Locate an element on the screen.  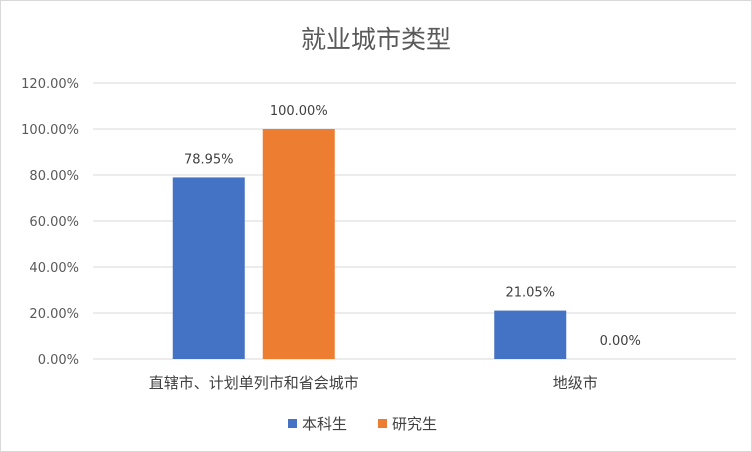
data-label: 100.00% is located at coordinates (299, 111).